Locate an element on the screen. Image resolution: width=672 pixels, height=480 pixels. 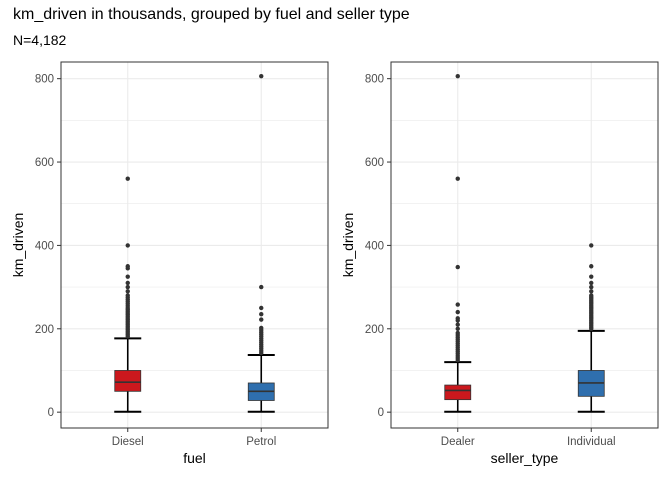
x-axis-title: fuel is located at coordinates (194, 458).